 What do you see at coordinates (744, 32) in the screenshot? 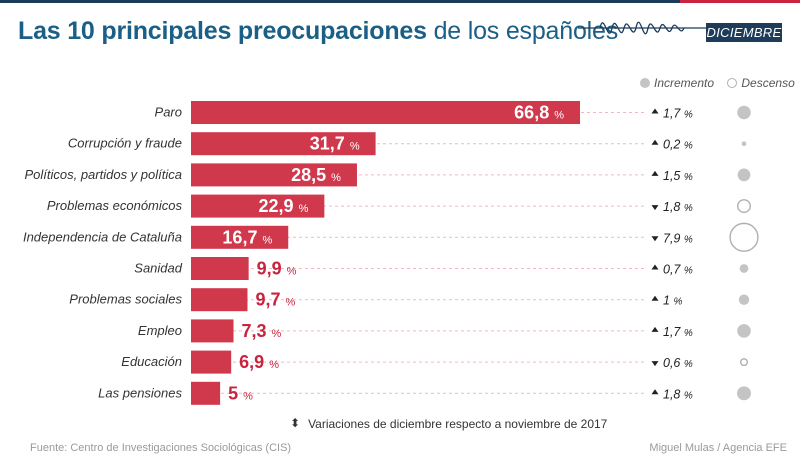
I see `month-badge: DICIEMBRE` at bounding box center [744, 32].